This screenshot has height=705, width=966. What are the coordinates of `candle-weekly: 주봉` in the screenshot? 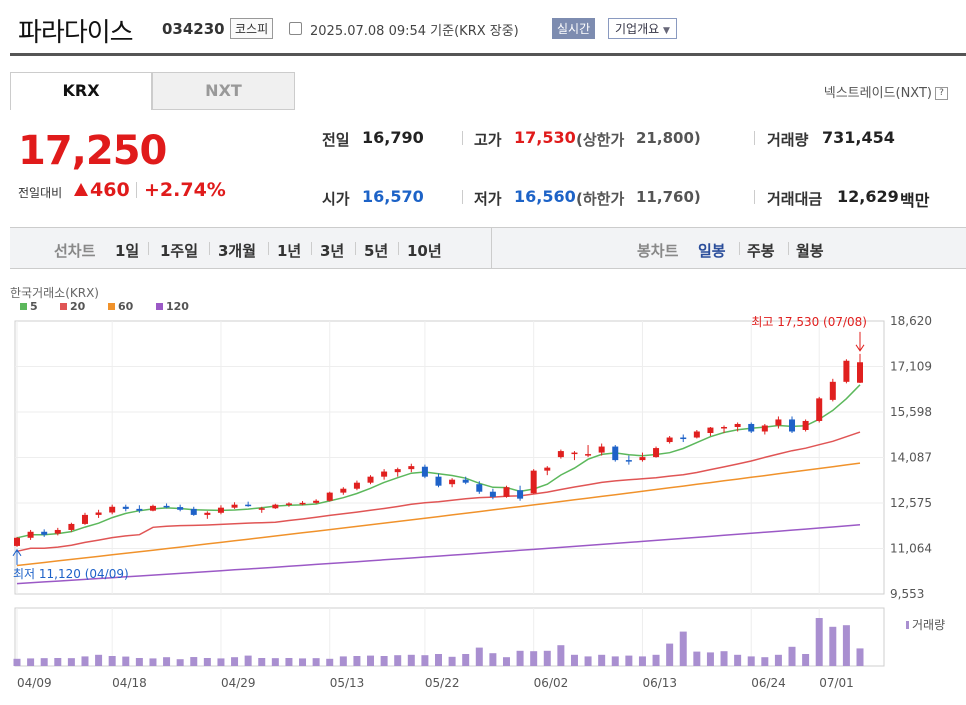 It's located at (761, 251).